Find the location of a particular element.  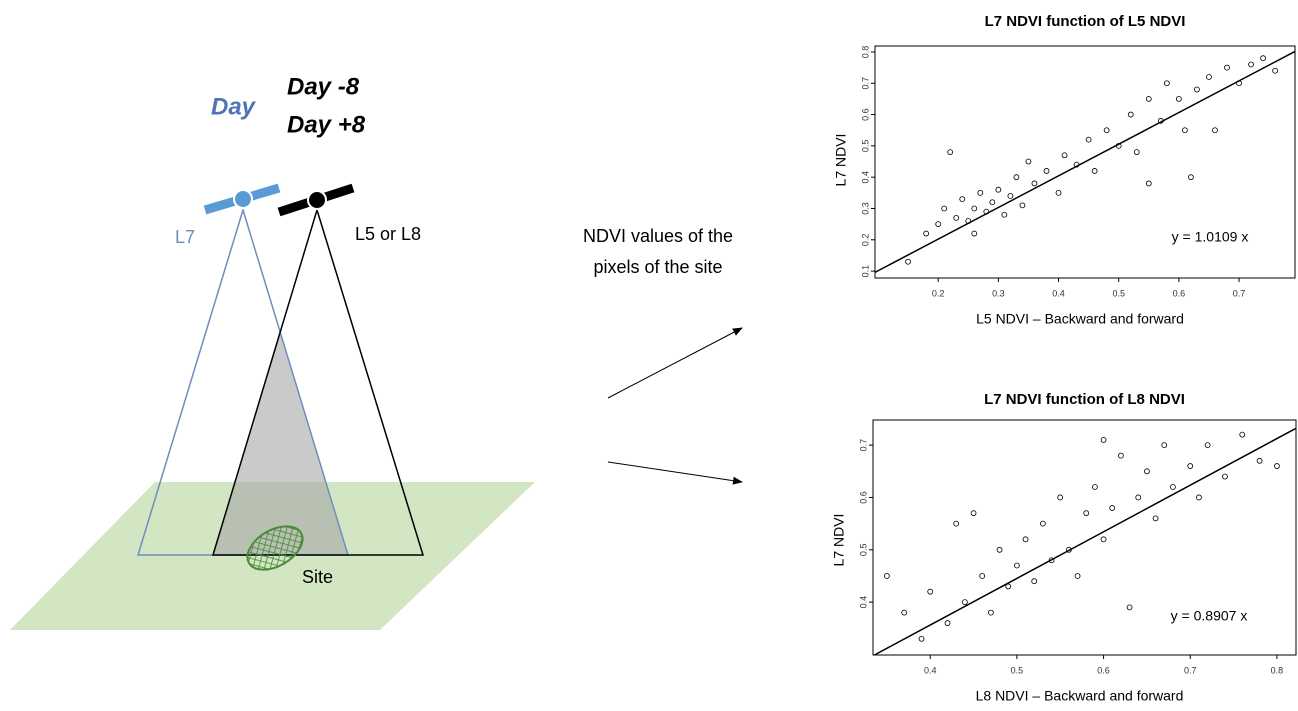

l7-satellite is located at coordinates (243, 199).